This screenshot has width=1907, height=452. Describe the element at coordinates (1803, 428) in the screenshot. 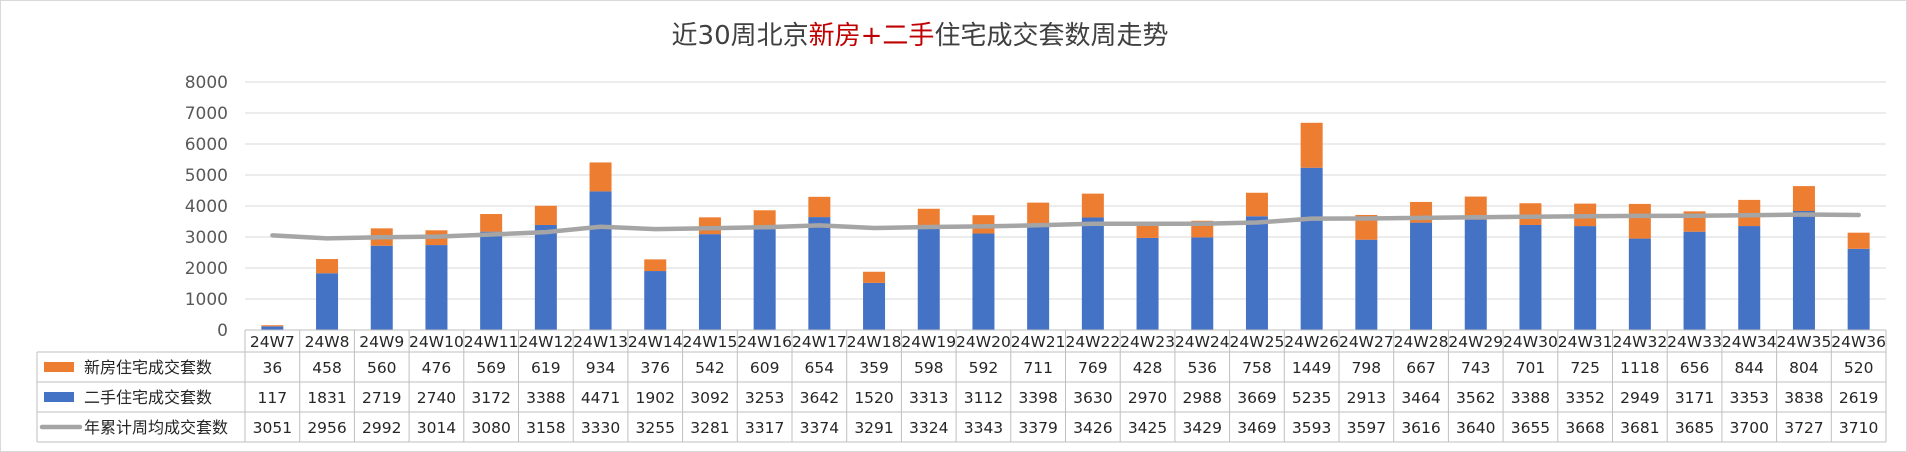

I see `table-cell-average: 3727` at that location.